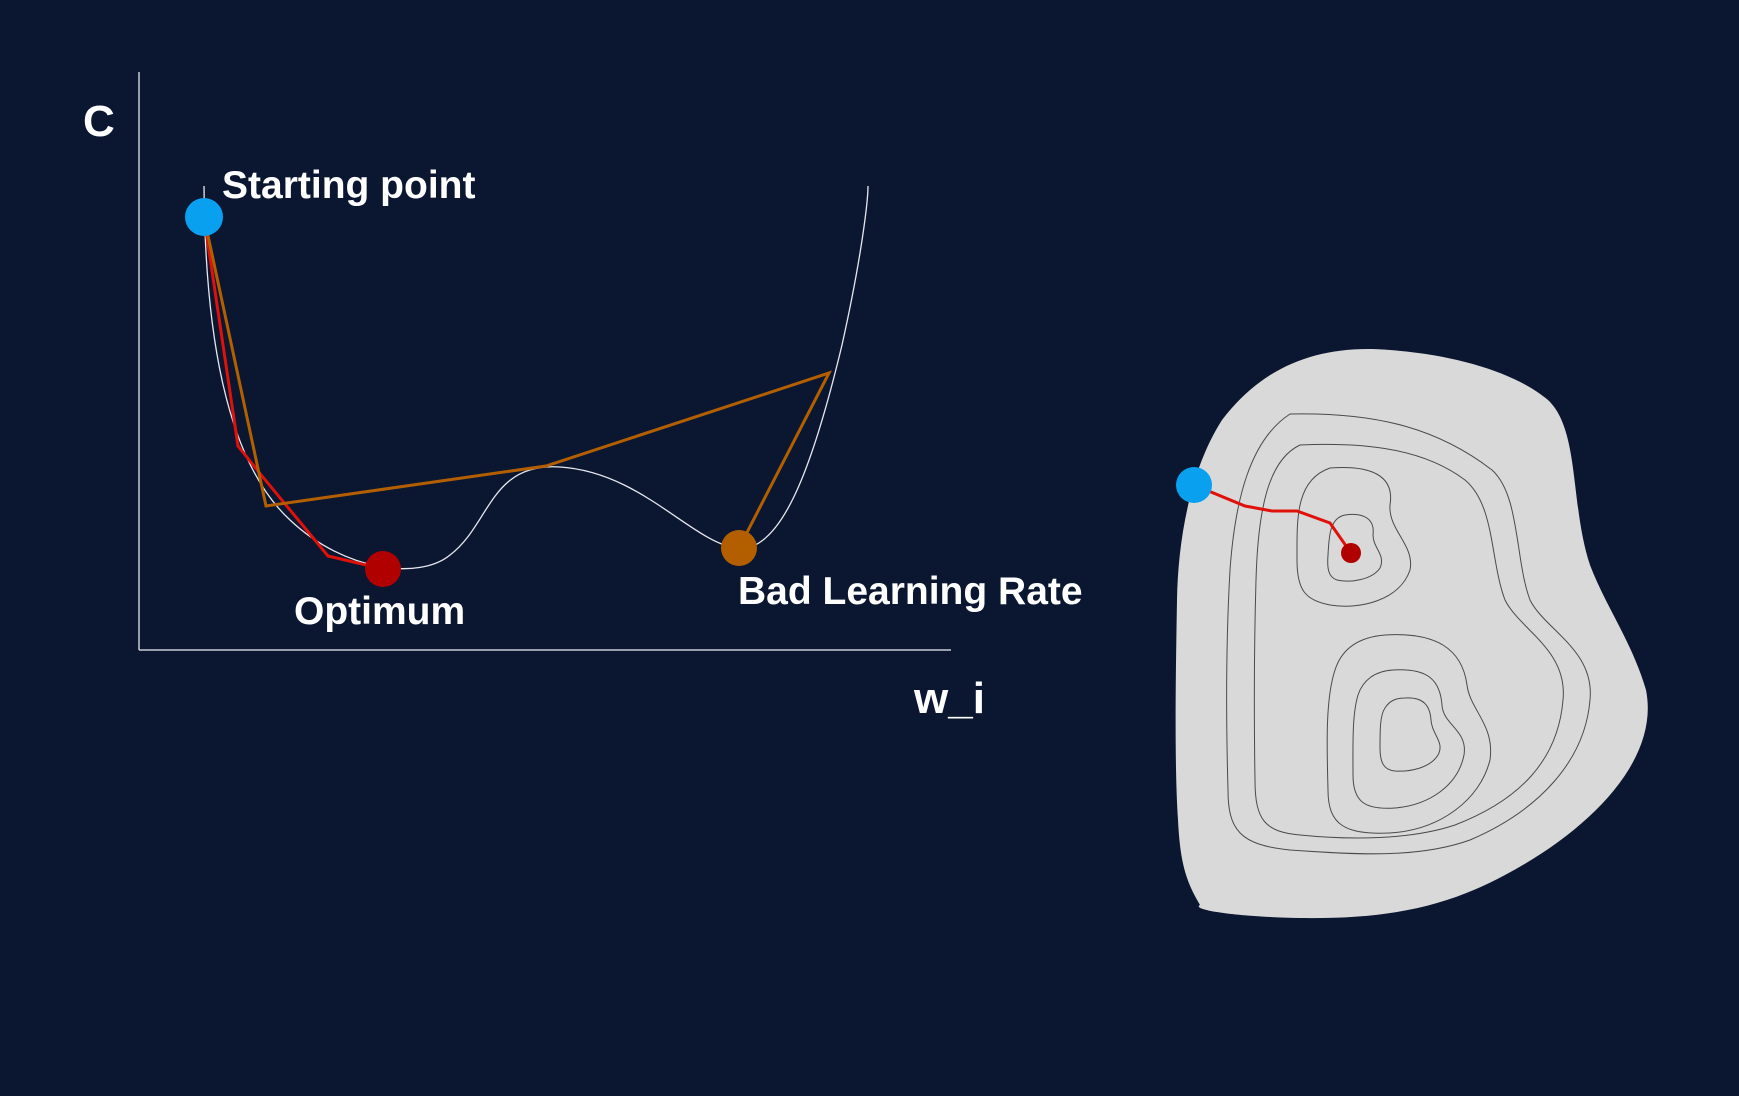  What do you see at coordinates (293, 393) in the screenshot?
I see `good-learning-rate-path` at bounding box center [293, 393].